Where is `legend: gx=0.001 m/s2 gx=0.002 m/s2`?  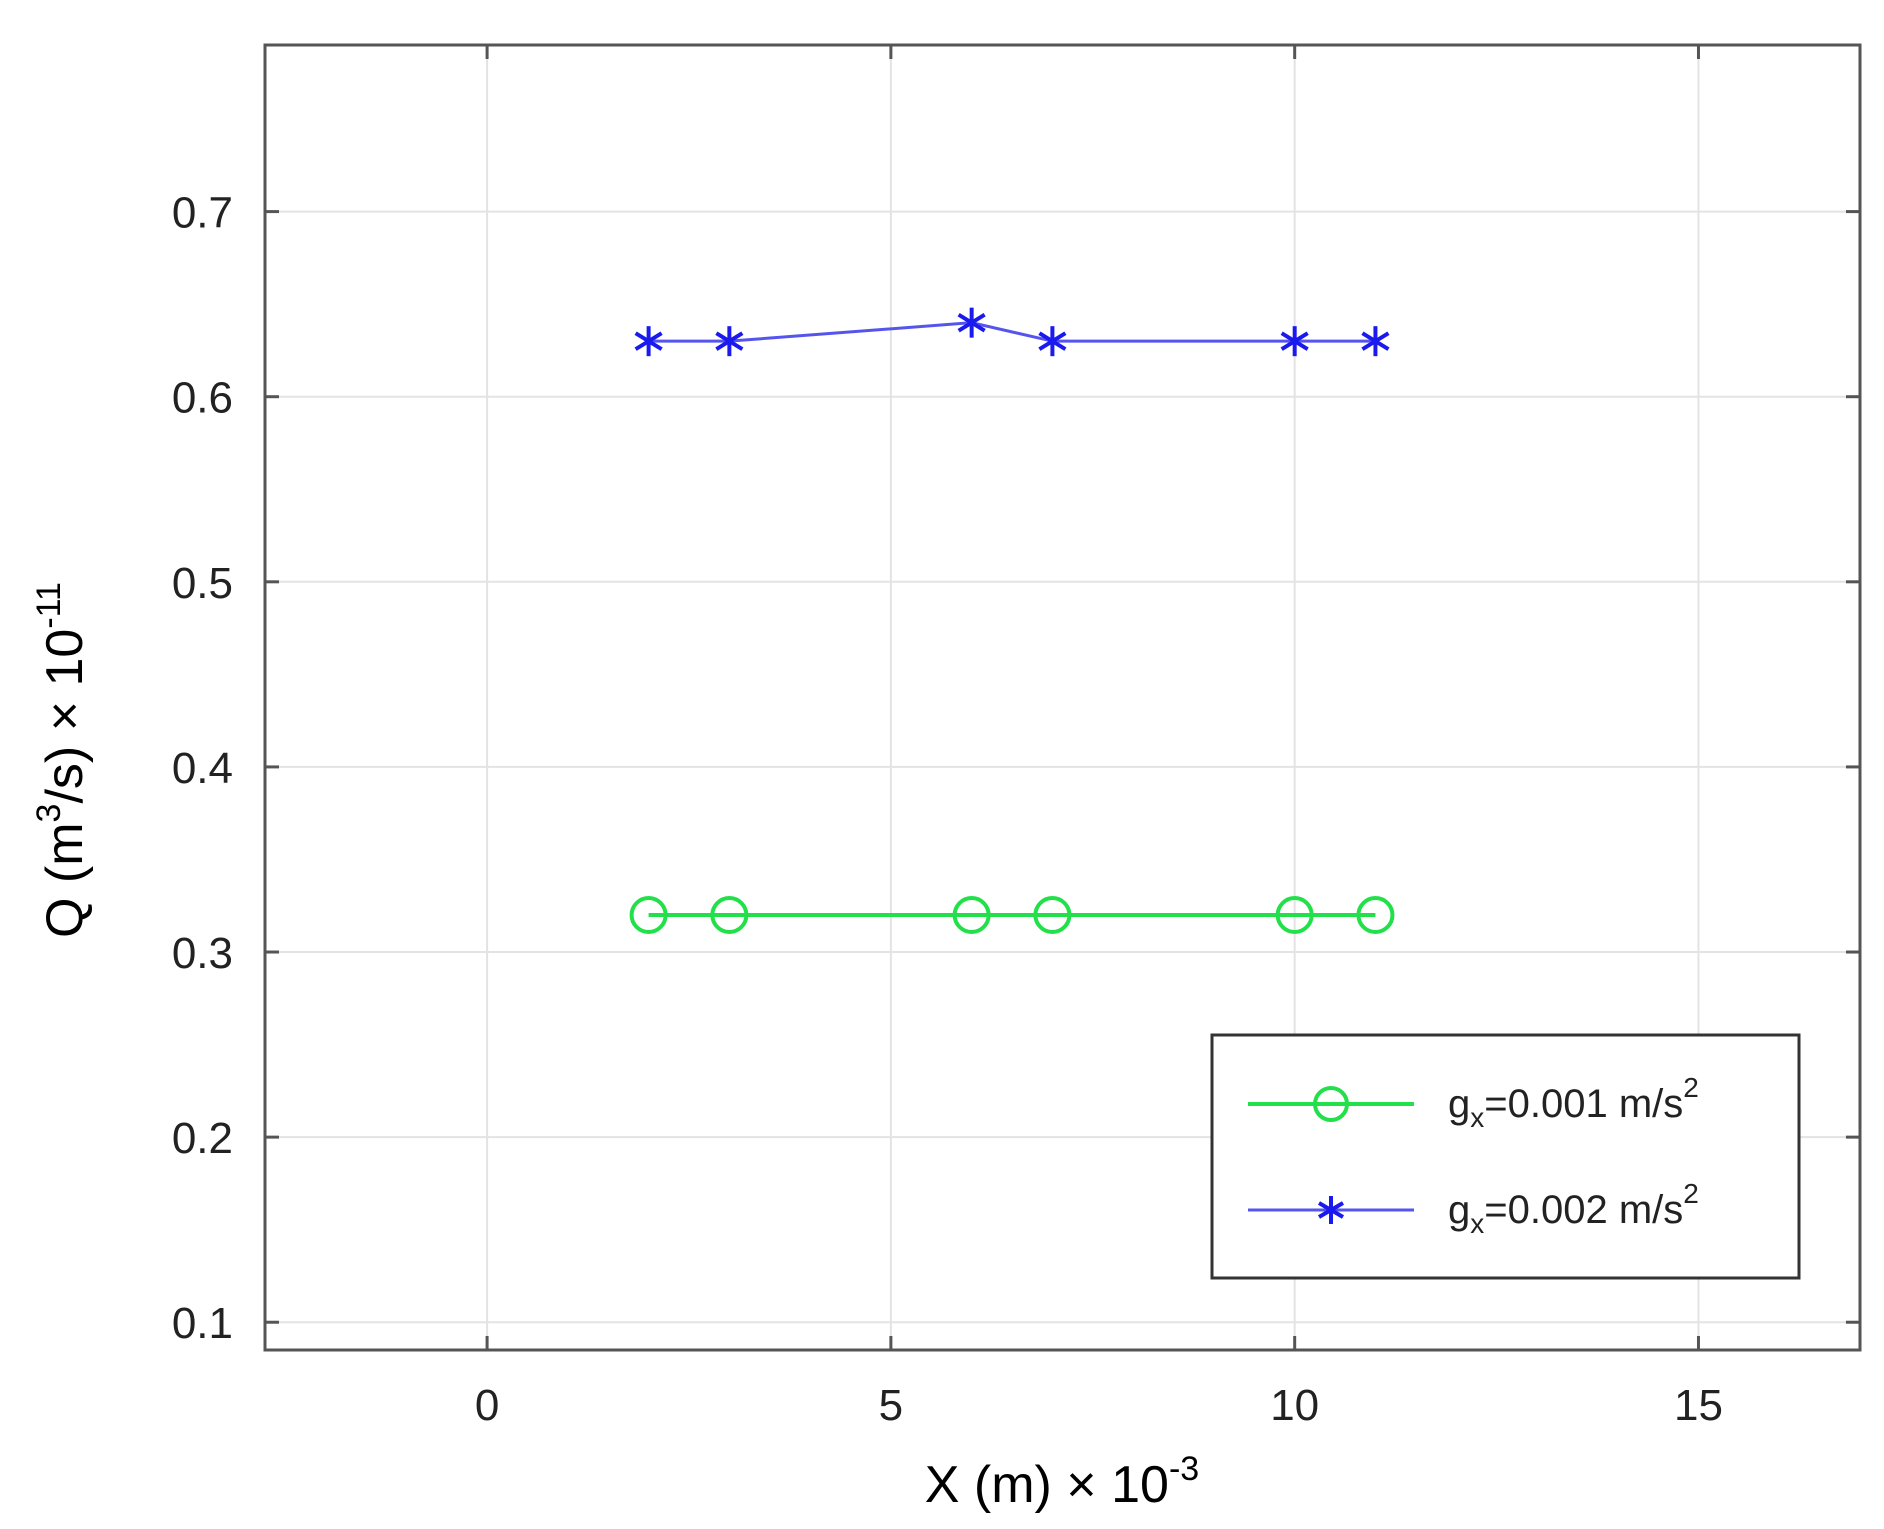
legend: gx=0.001 m/s2 gx=0.002 m/s2 is located at coordinates (1505, 1156).